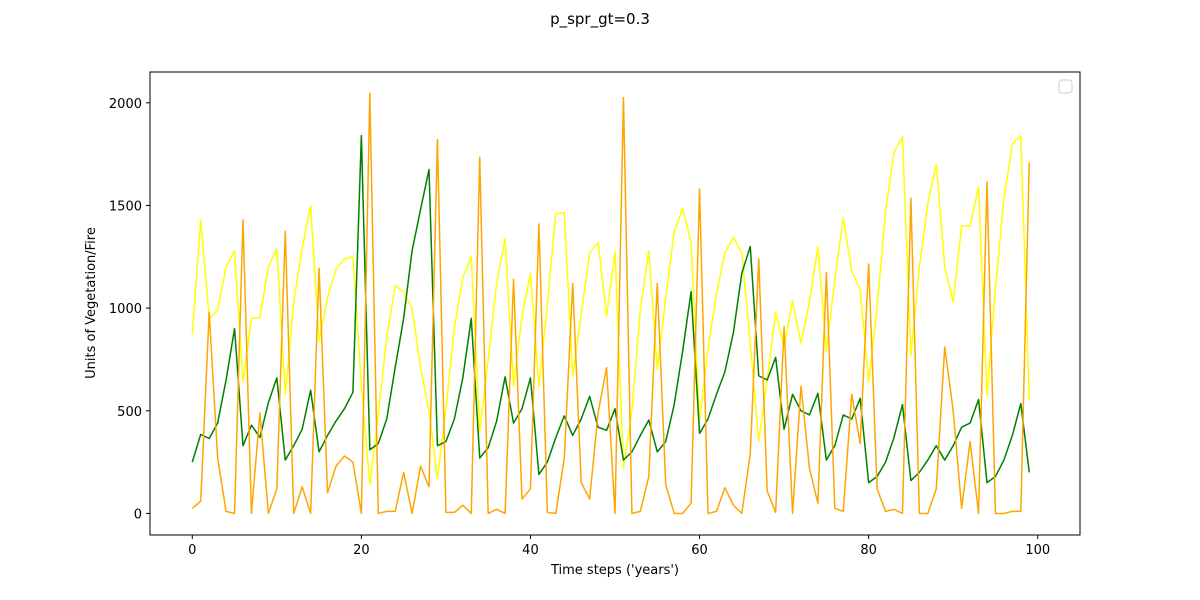 The height and width of the screenshot is (600, 1200). What do you see at coordinates (1037, 550) in the screenshot?
I see `x-tick-label: 100` at bounding box center [1037, 550].